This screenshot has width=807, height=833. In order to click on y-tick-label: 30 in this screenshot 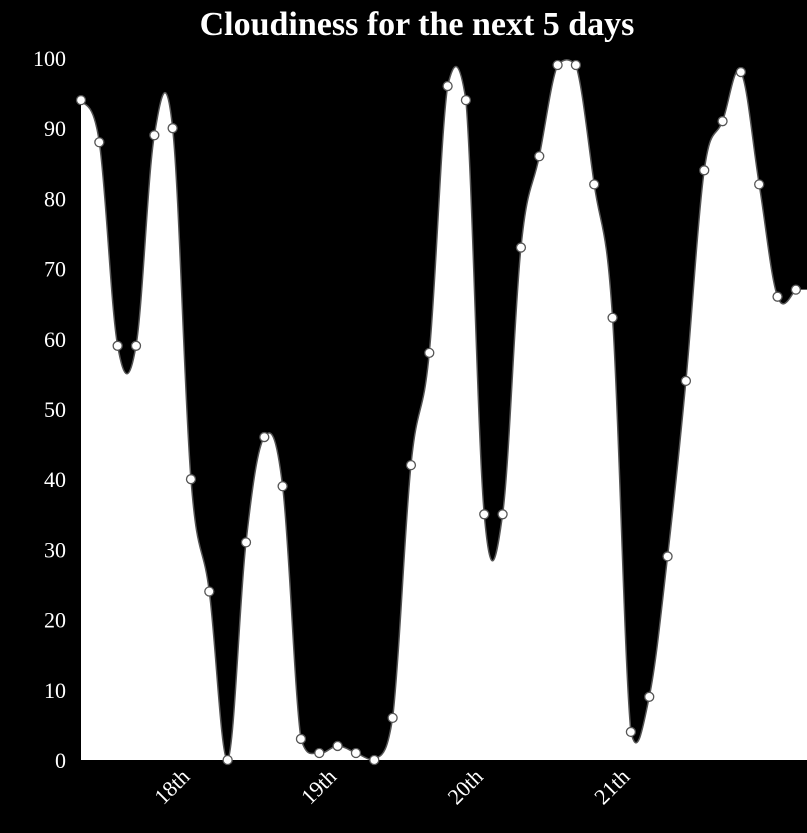, I will do `click(55, 549)`.